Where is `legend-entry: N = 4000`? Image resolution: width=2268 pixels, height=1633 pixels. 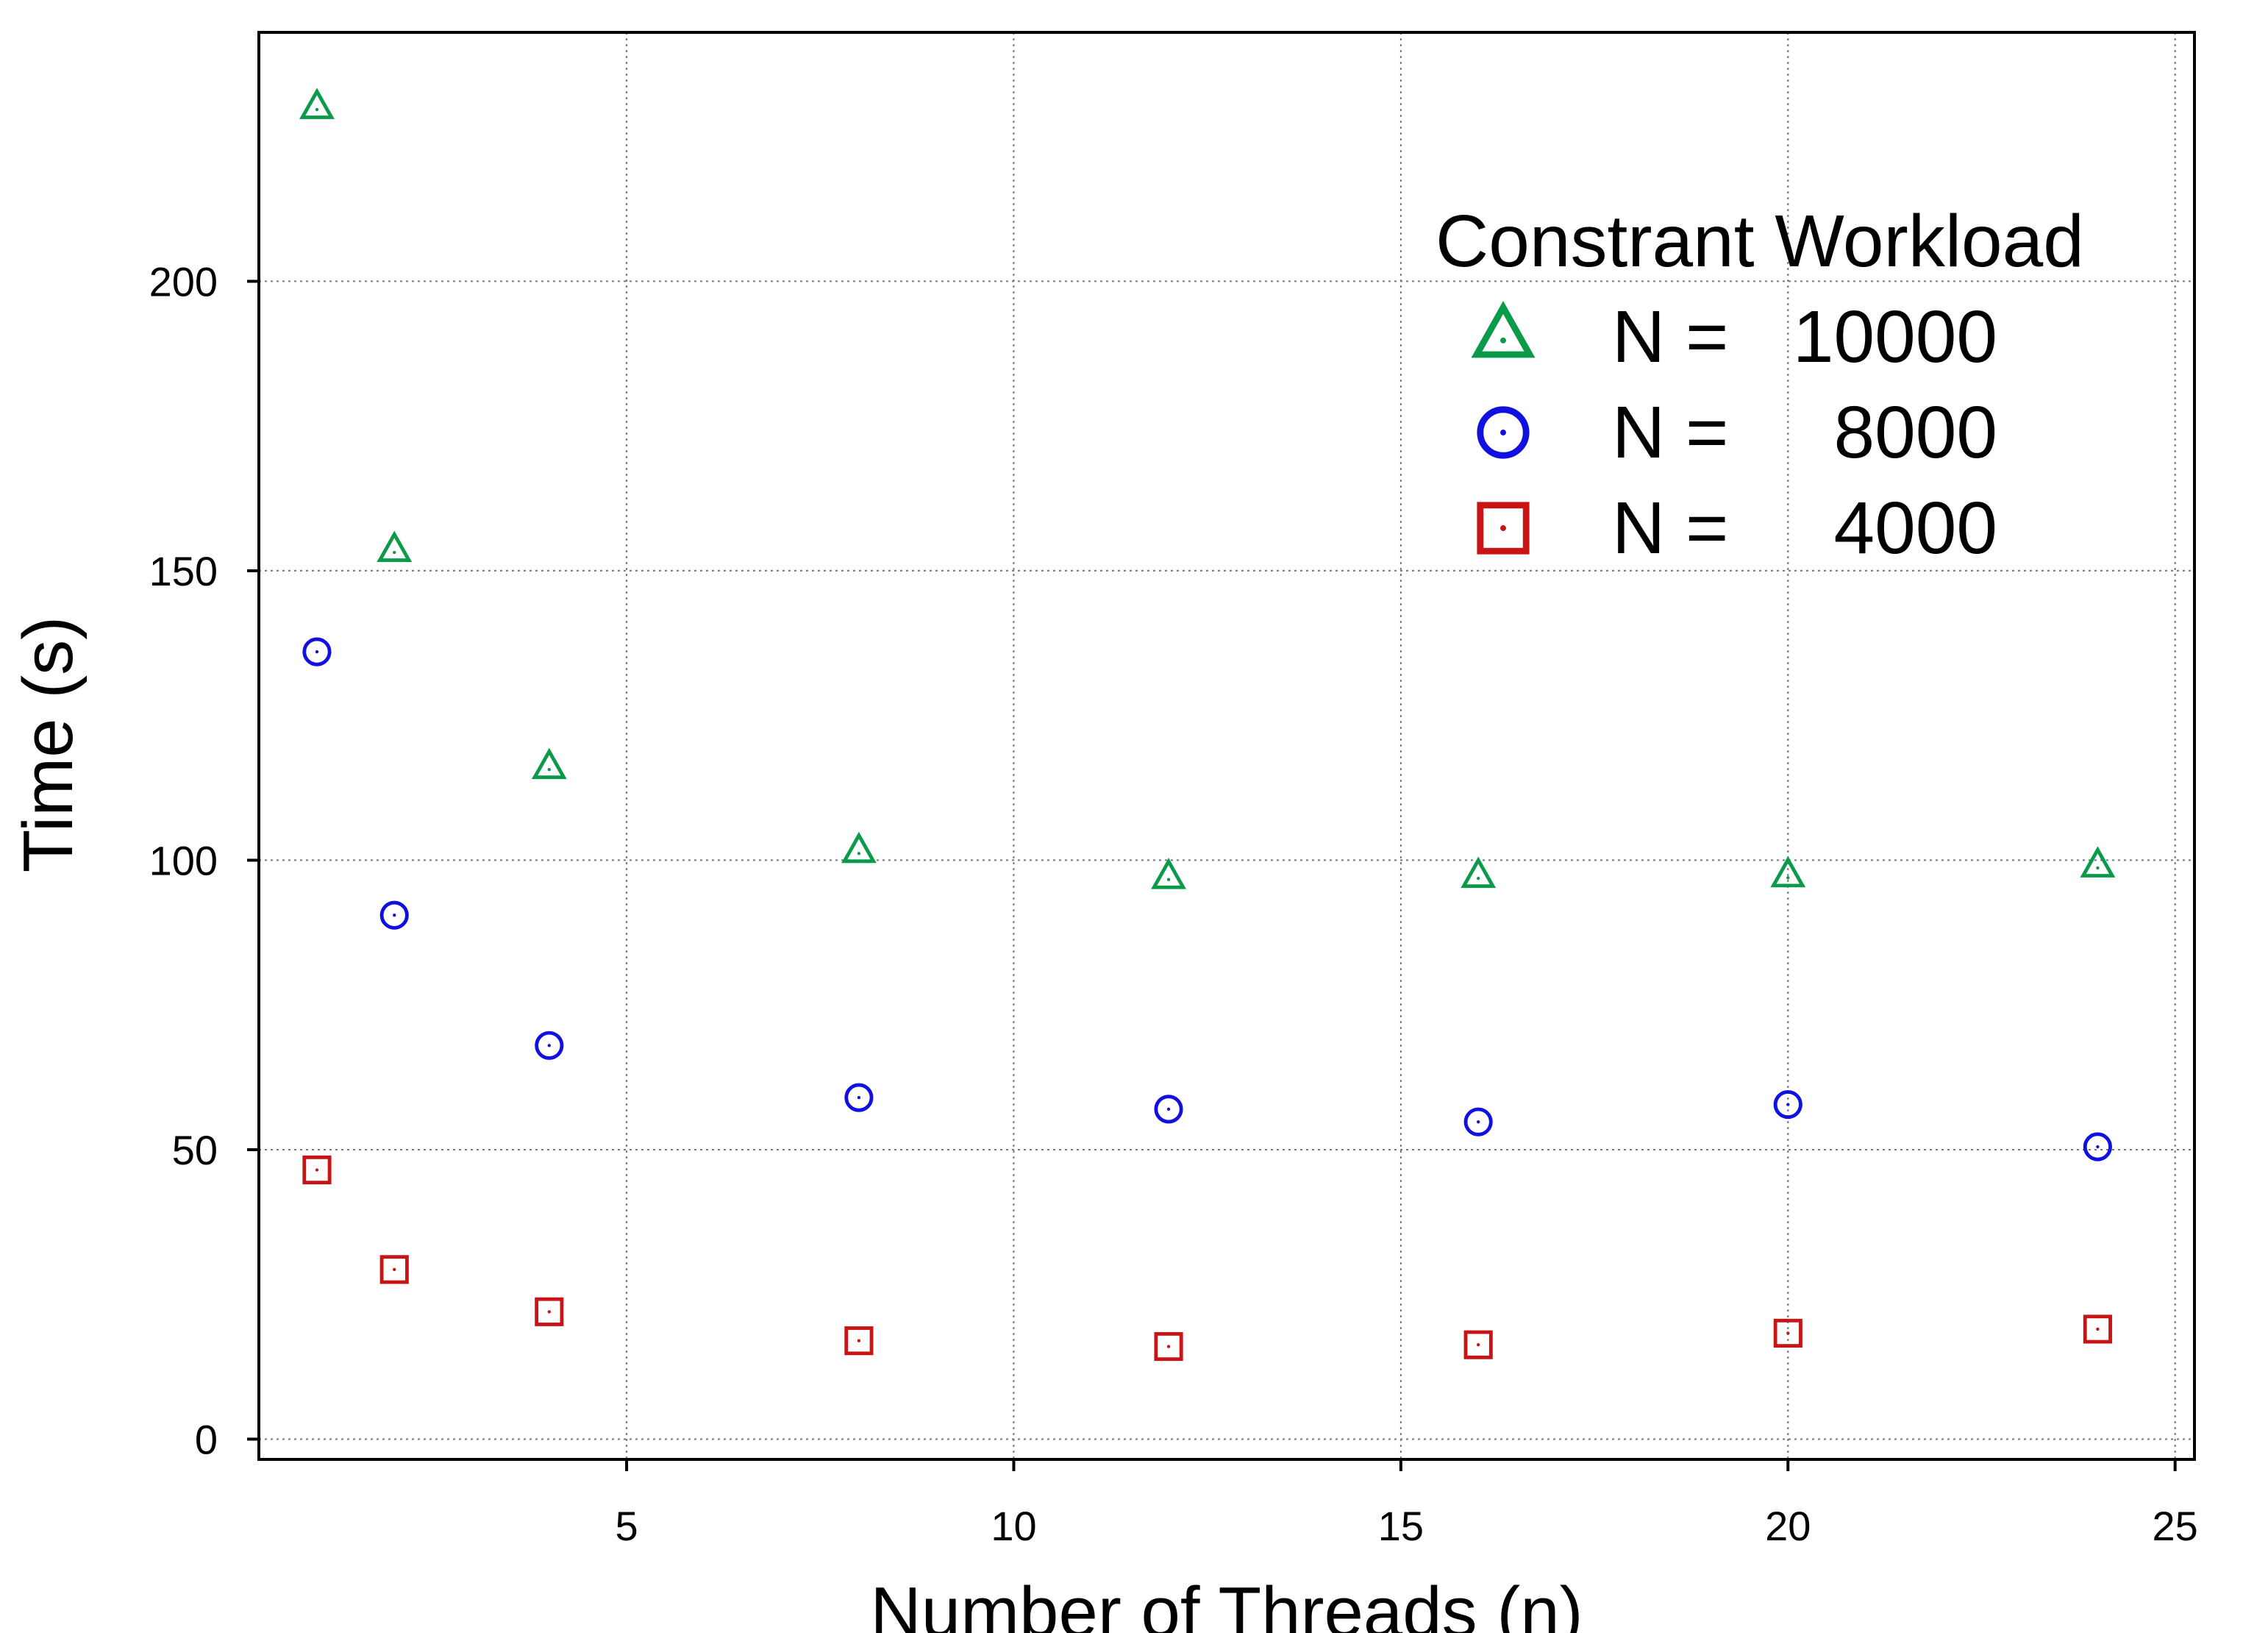 legend-entry: N = 4000 is located at coordinates (1737, 528).